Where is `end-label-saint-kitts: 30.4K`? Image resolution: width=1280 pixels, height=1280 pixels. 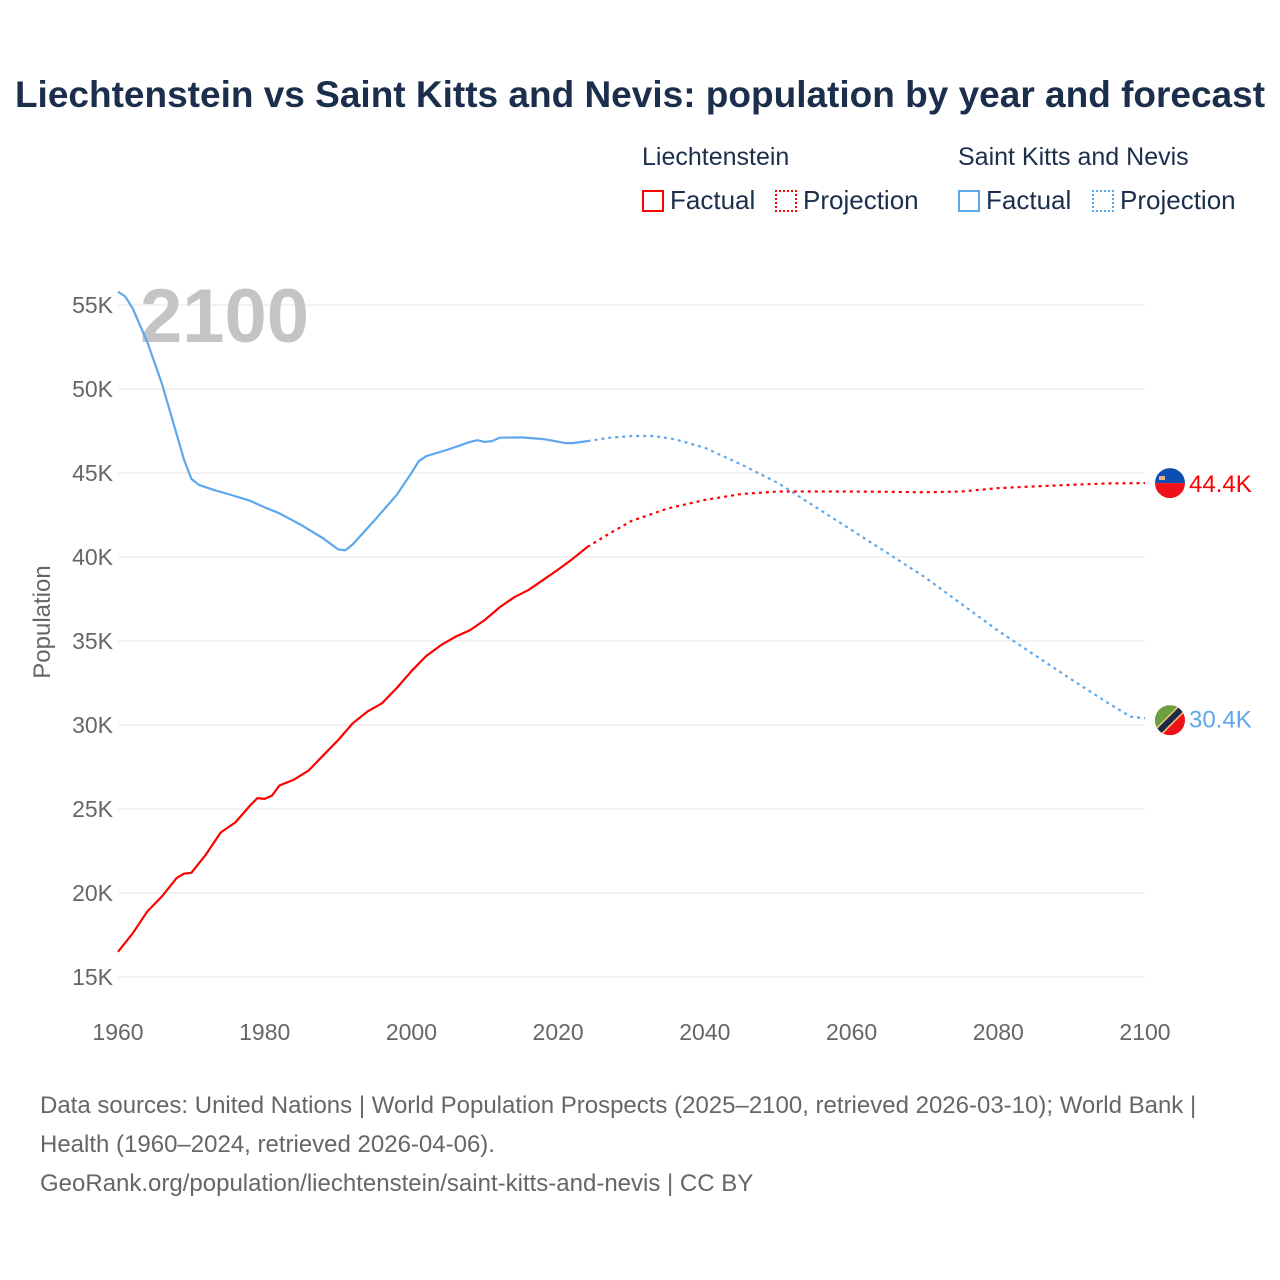
end-label-saint-kitts: 30.4K is located at coordinates (1220, 719).